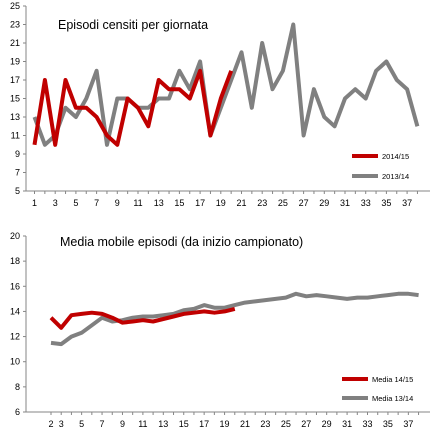 This screenshot has width=438, height=444. I want to click on chart1-x-tick-label: 37, so click(407, 203).